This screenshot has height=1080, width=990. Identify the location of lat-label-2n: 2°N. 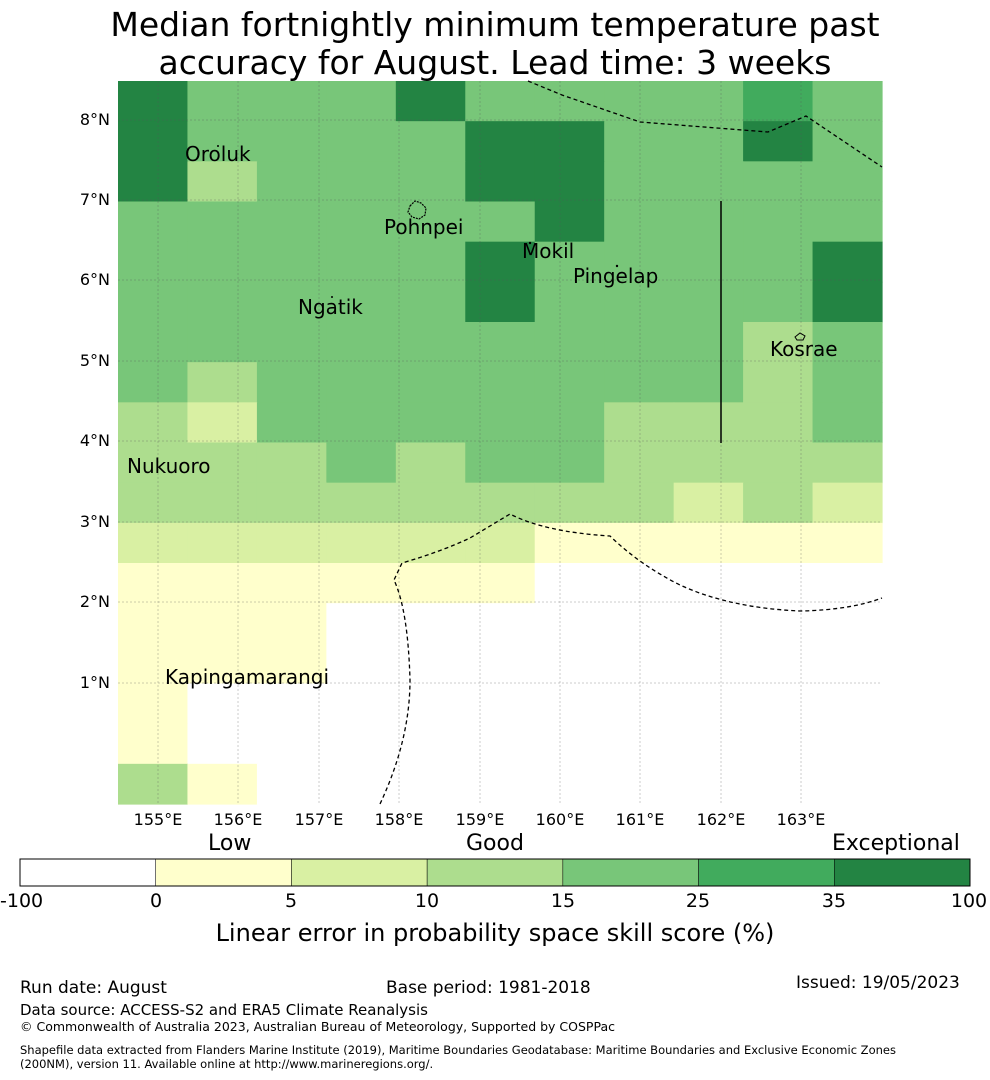
(94, 601).